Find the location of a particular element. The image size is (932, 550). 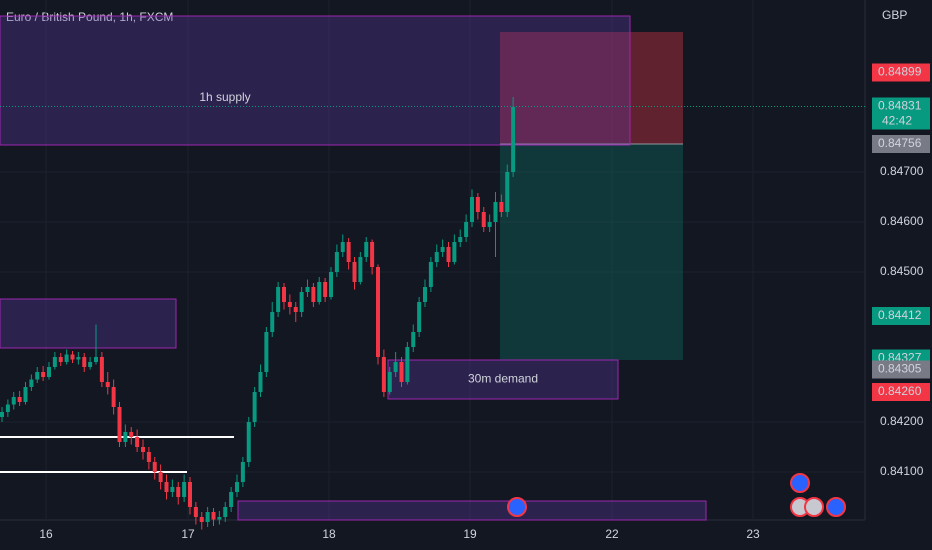

y-tick-label: 0.84200 is located at coordinates (902, 421).